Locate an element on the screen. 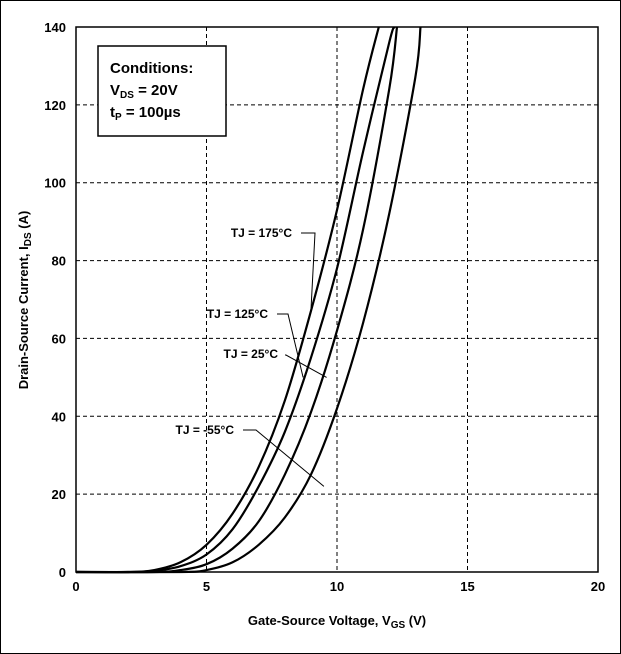 The image size is (621, 654). x-axis-label-sub: GS is located at coordinates (398, 625).